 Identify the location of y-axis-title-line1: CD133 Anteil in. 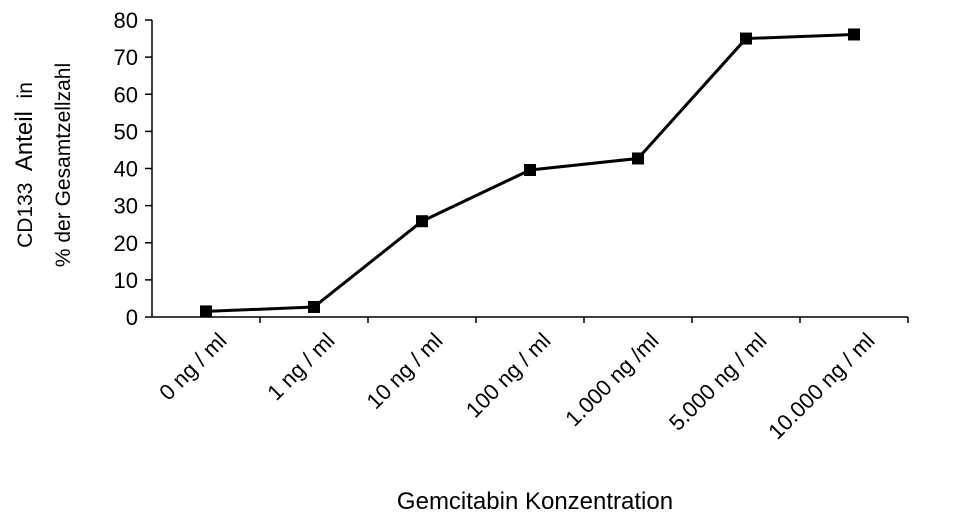
(24, 165).